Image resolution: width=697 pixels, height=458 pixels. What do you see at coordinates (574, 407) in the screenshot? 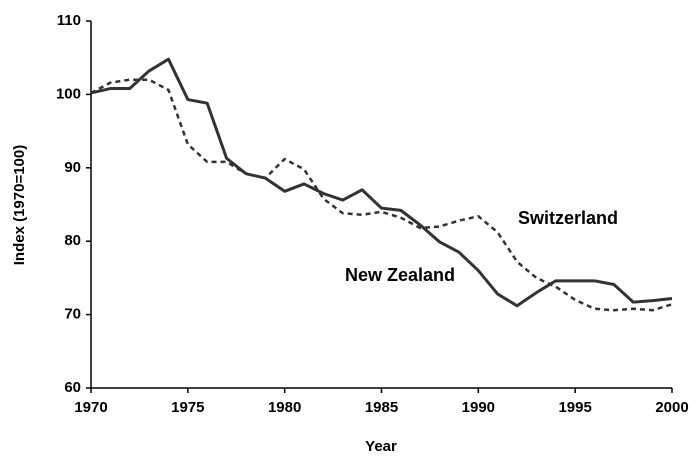
I see `x-tick-label: 1995` at bounding box center [574, 407].